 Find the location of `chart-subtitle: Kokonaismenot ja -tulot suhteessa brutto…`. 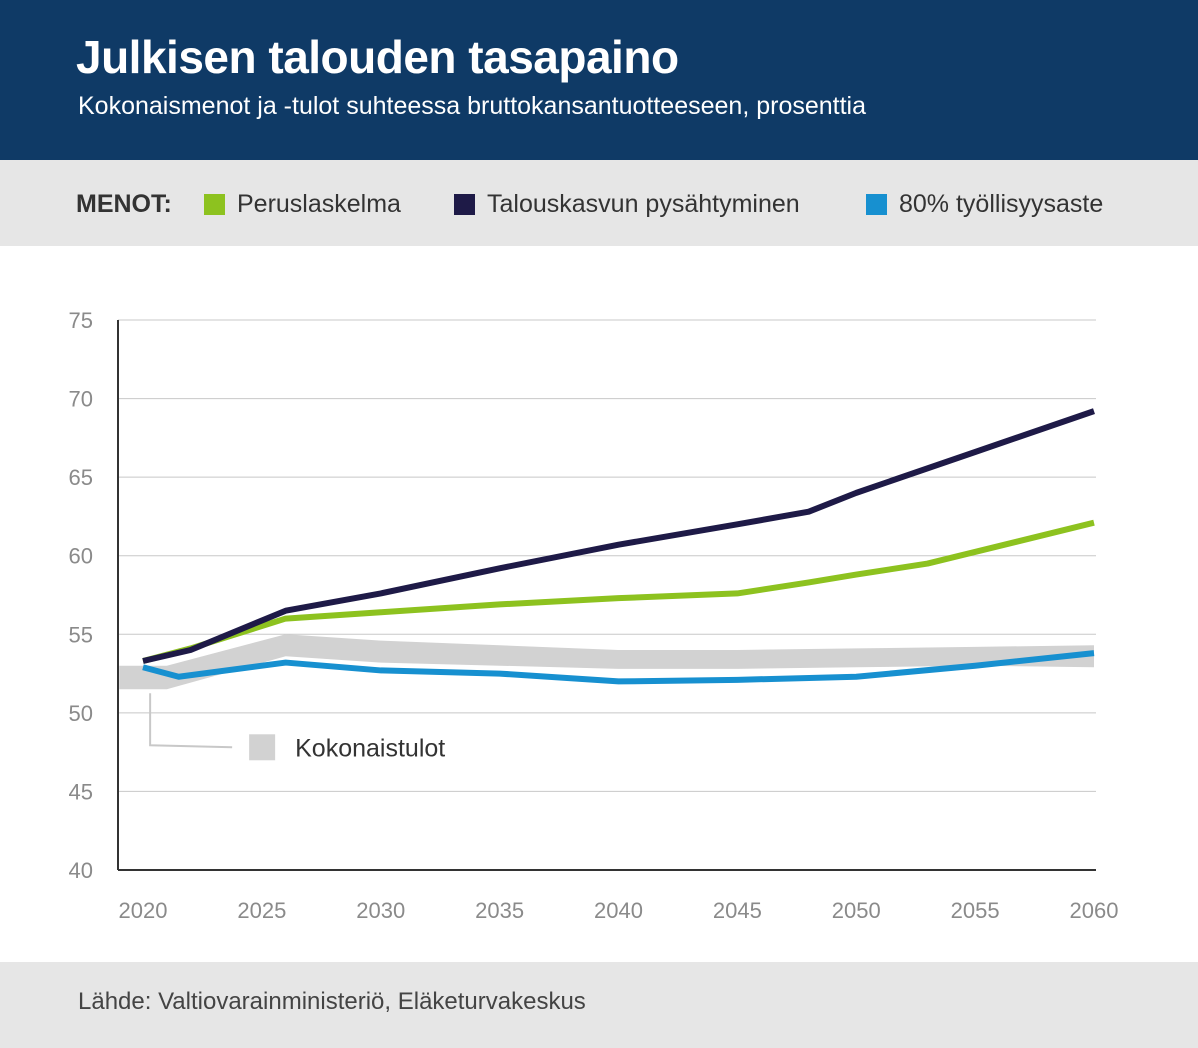

chart-subtitle: Kokonaismenot ja -tulot suhteessa brutto… is located at coordinates (472, 106).